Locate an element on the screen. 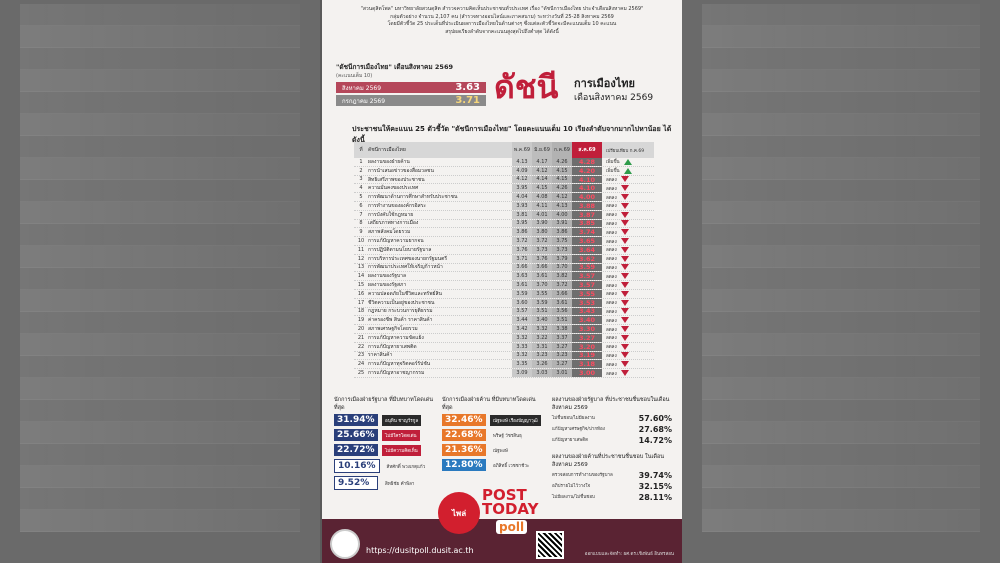 Image resolution: width=1000 pixels, height=563 pixels. cell-c: 4.15 is located at coordinates (562, 170).